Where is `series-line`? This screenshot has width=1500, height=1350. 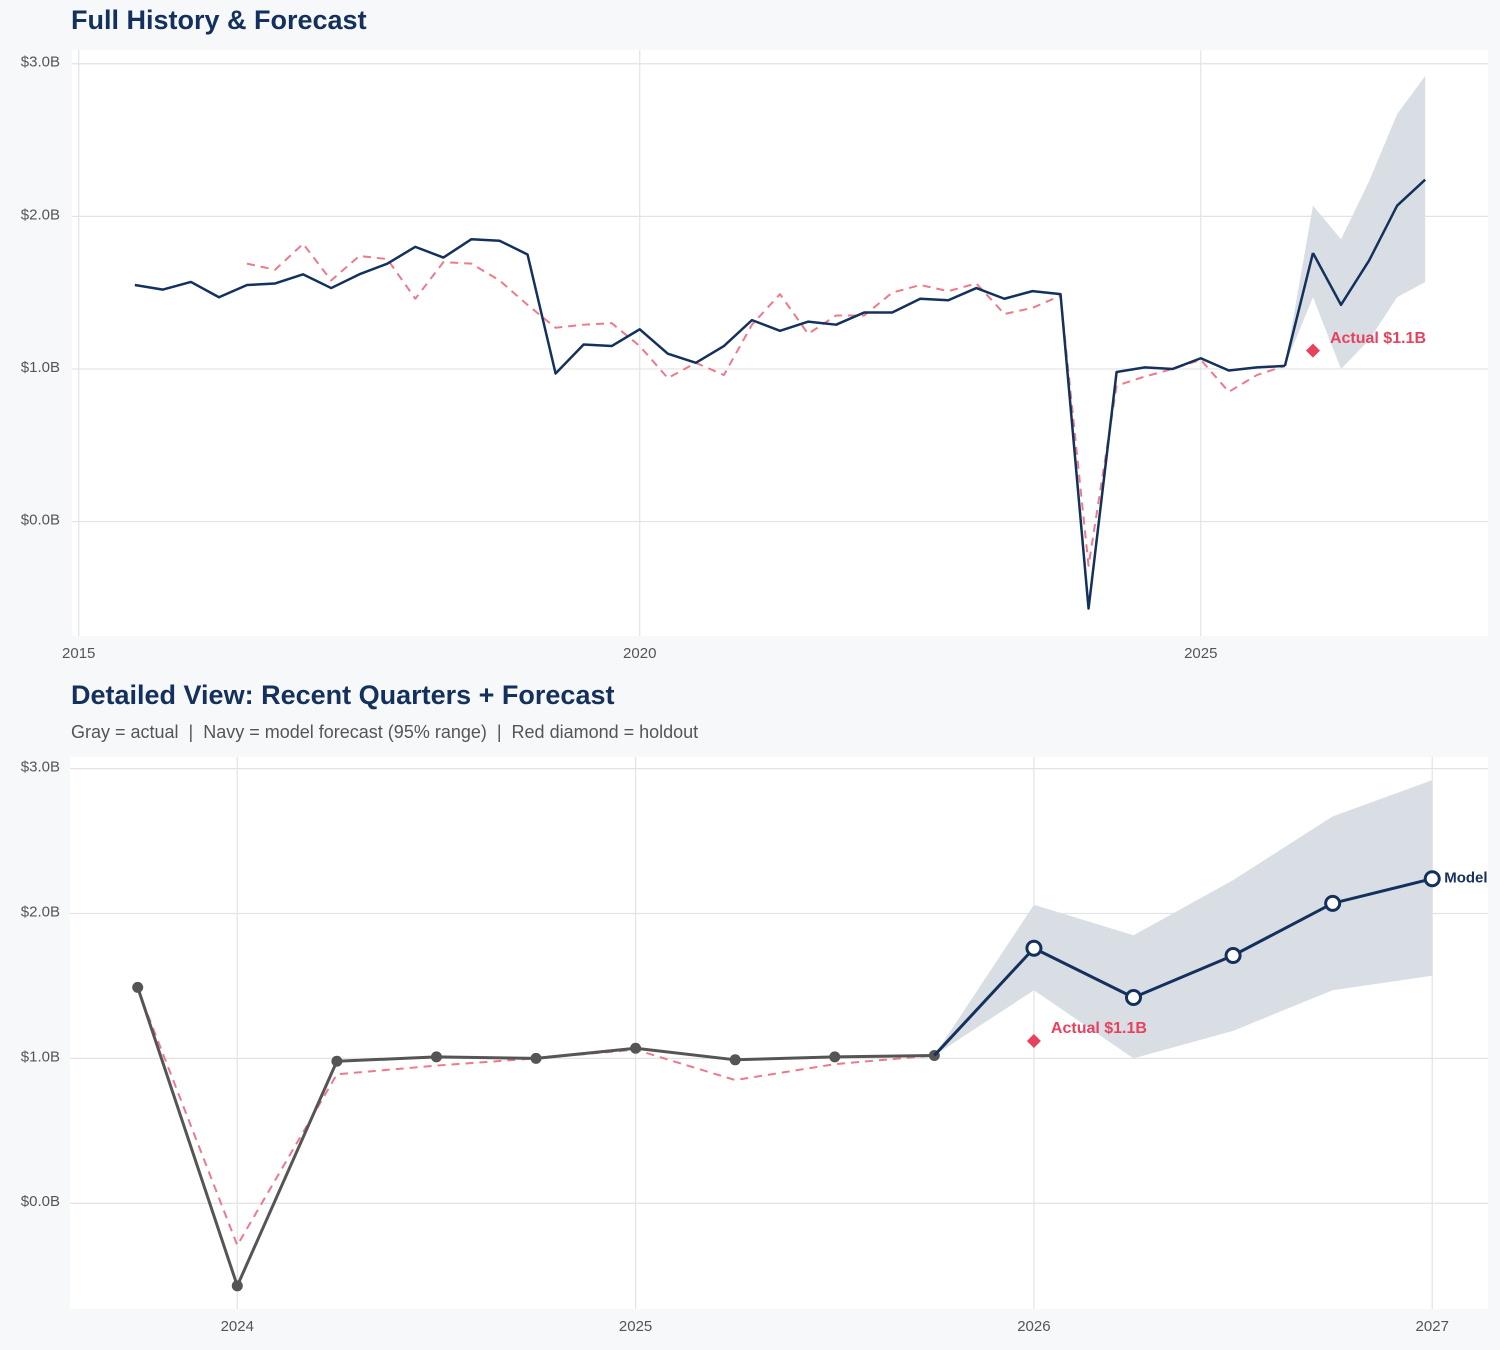 series-line is located at coordinates (1369, 242).